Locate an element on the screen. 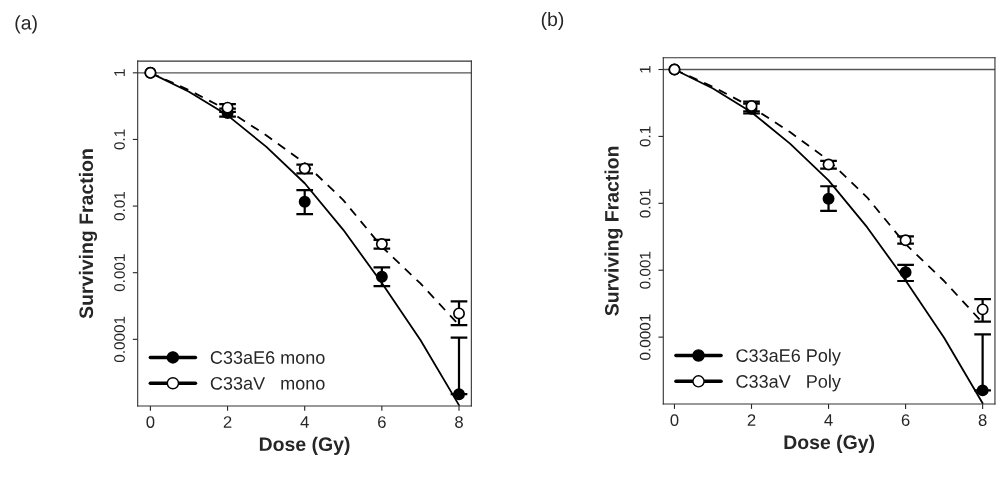 The height and width of the screenshot is (481, 1005). legend-label: C33aV Poly is located at coordinates (788, 383).